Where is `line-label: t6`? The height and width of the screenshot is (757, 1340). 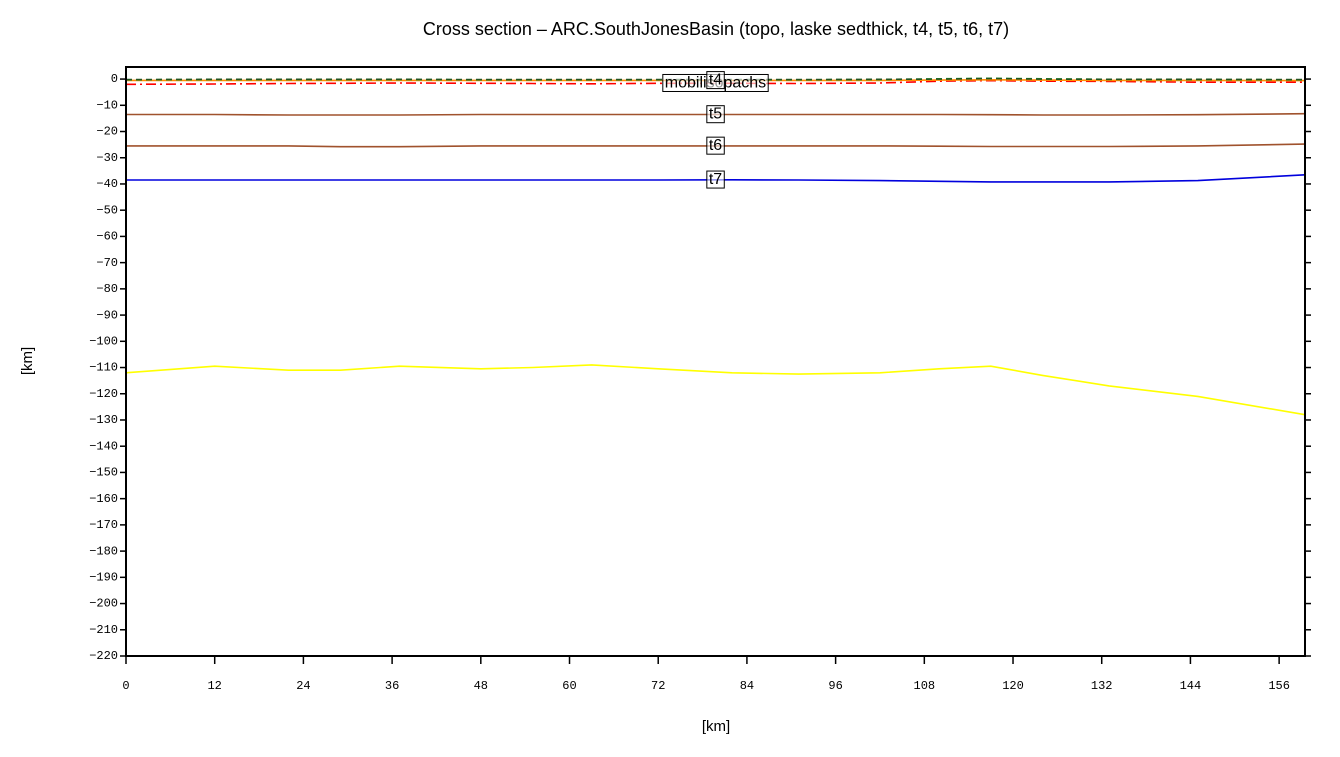 line-label: t6 is located at coordinates (715, 145).